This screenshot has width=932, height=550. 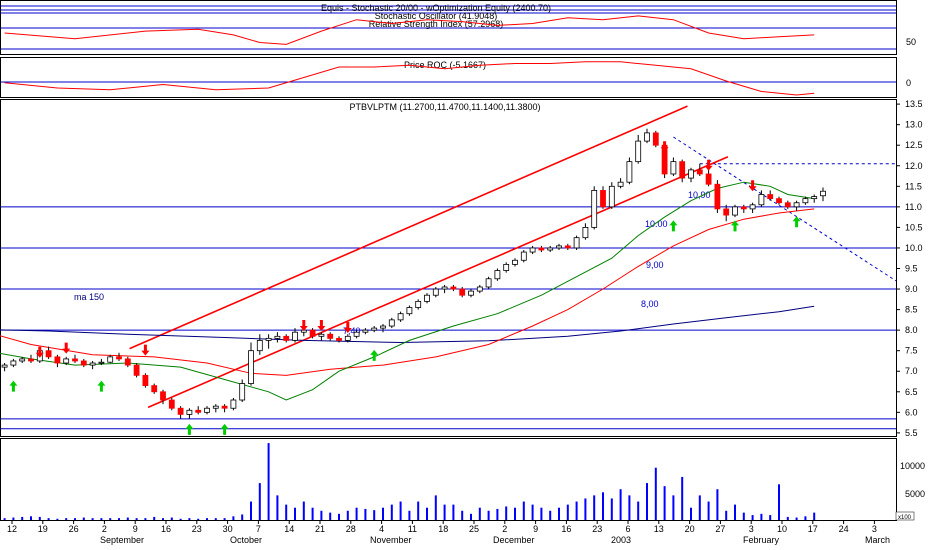 I want to click on indicator-title-3: Relative Strength Index (57.2968), so click(x=436, y=24).